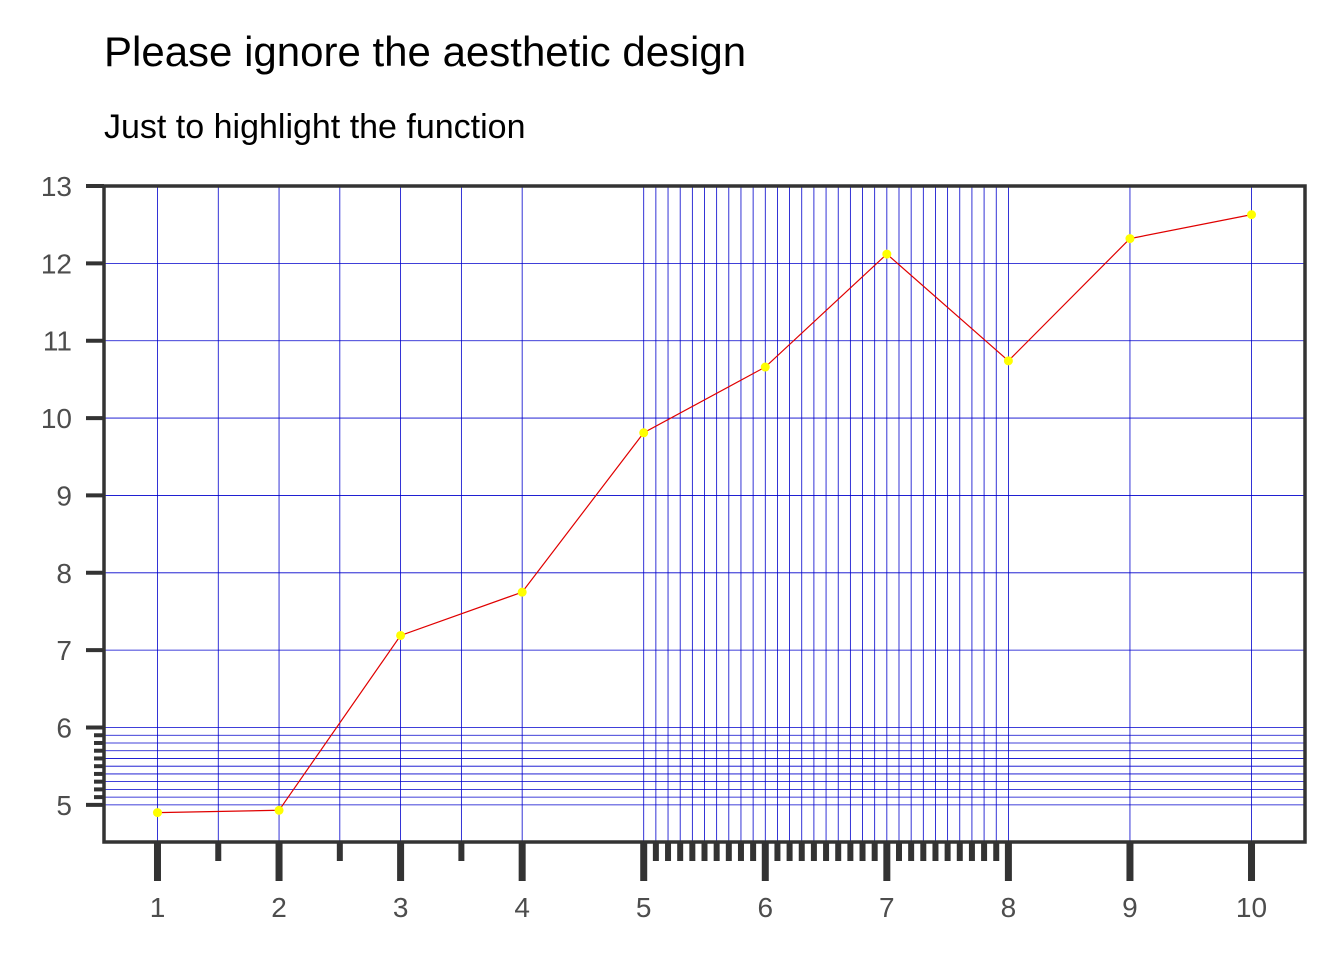 This screenshot has width=1344, height=960. Describe the element at coordinates (425, 51) in the screenshot. I see `chart-title: Please ignore the aesthetic design` at that location.